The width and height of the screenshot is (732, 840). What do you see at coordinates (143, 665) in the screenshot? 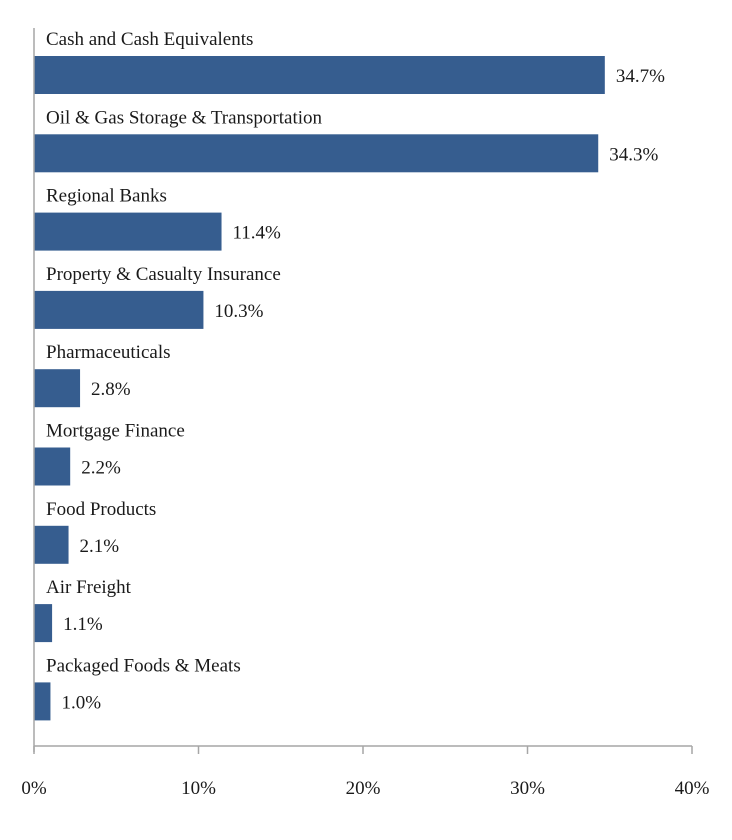
I see `category-label: Packaged Foods & Meats` at bounding box center [143, 665].